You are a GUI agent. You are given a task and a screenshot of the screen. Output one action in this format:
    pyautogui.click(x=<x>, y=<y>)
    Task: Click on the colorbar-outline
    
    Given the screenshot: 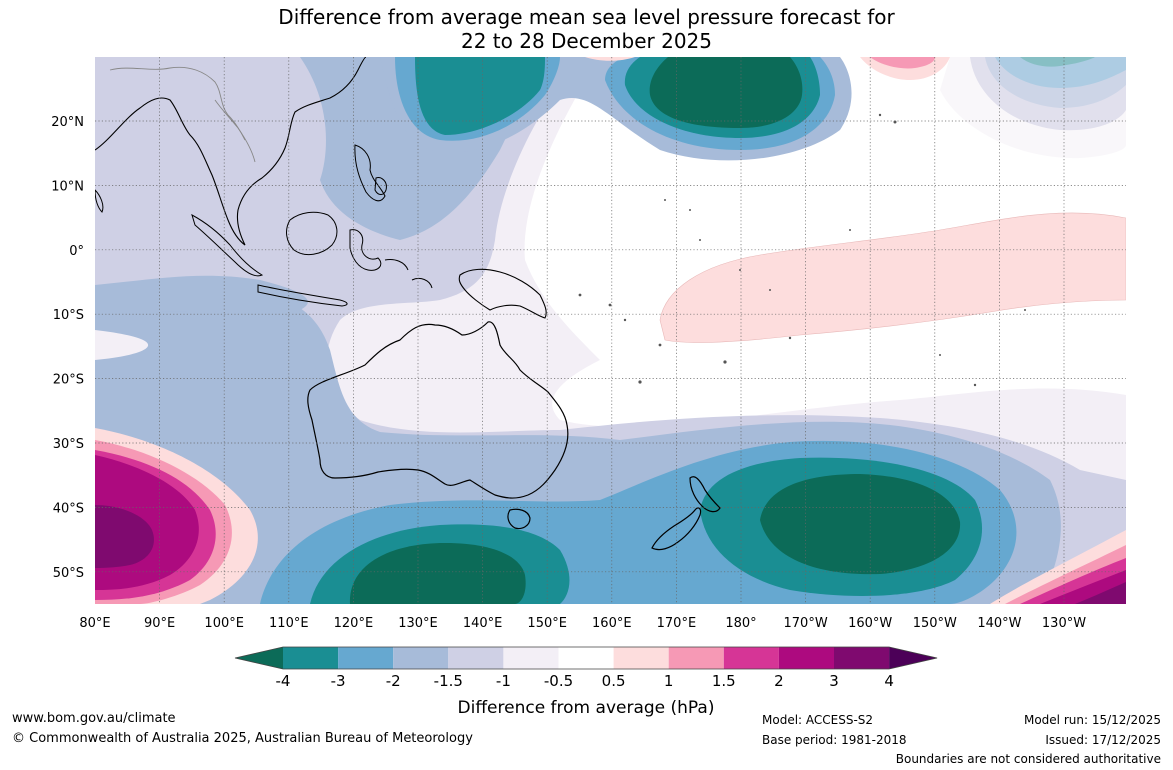 What is the action you would take?
    pyautogui.click(x=586, y=658)
    